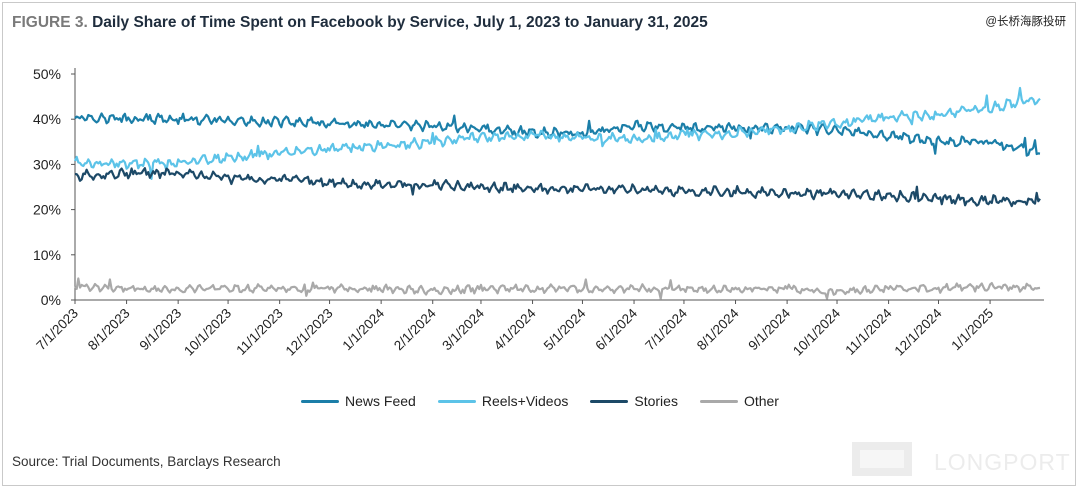 Image resolution: width=1080 pixels, height=490 pixels. Describe the element at coordinates (868, 331) in the screenshot. I see `x-tick-label: 11/1/2024` at that location.